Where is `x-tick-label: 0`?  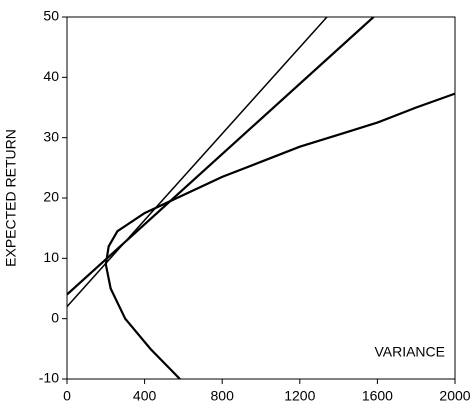
x-tick-label: 0 is located at coordinates (67, 396).